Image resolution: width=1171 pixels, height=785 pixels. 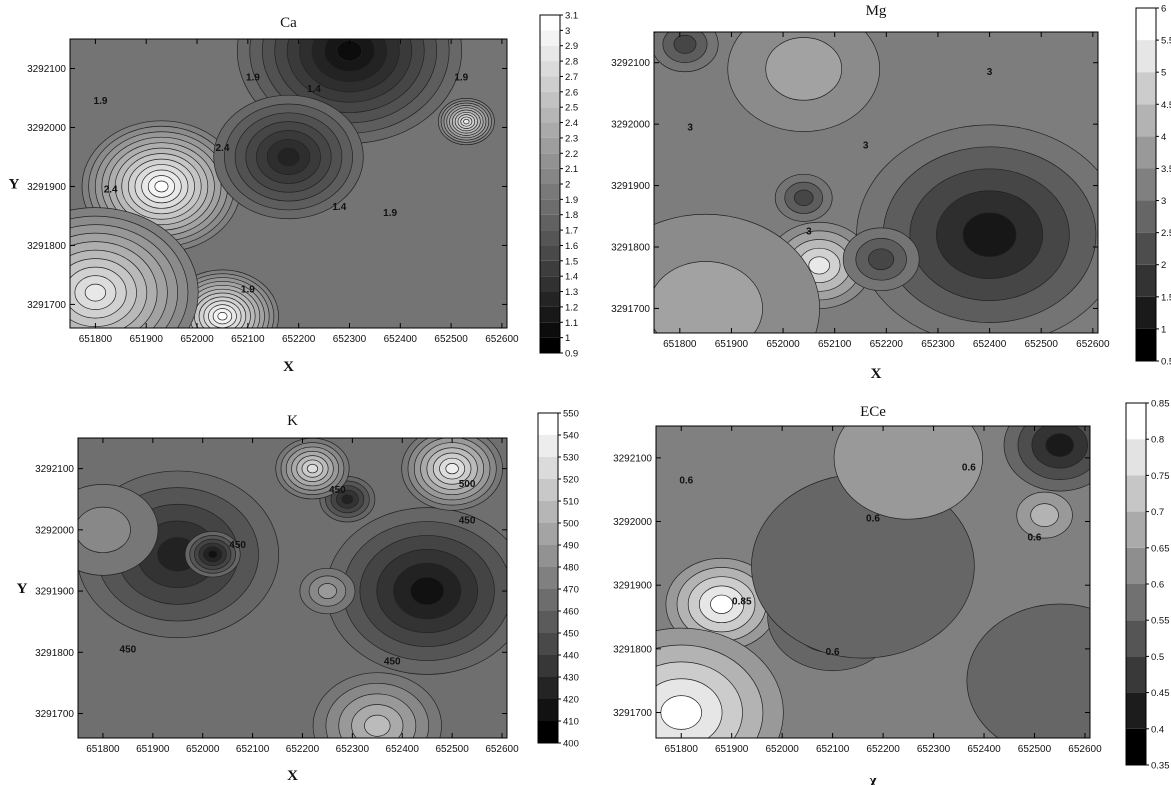 I want to click on panel-title: Ca, so click(x=288, y=23).